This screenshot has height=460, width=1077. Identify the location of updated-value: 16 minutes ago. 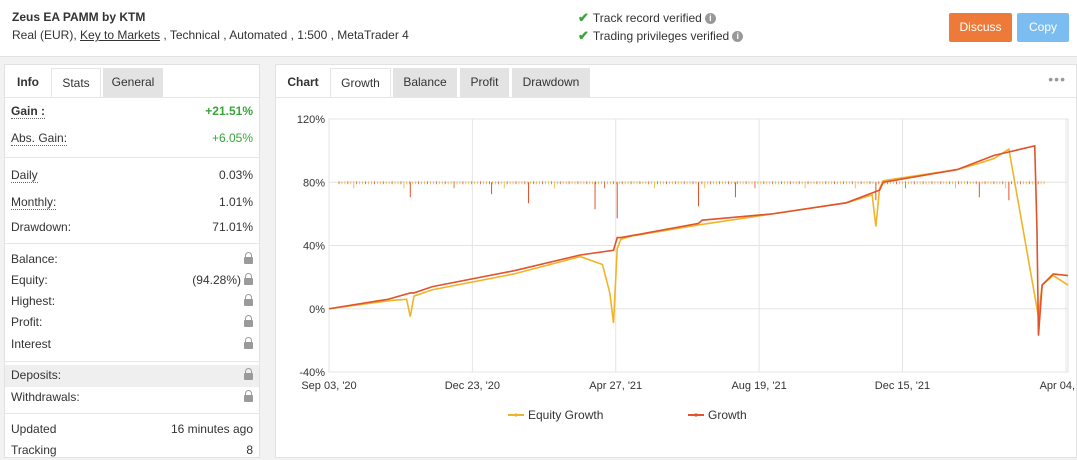
(211, 429).